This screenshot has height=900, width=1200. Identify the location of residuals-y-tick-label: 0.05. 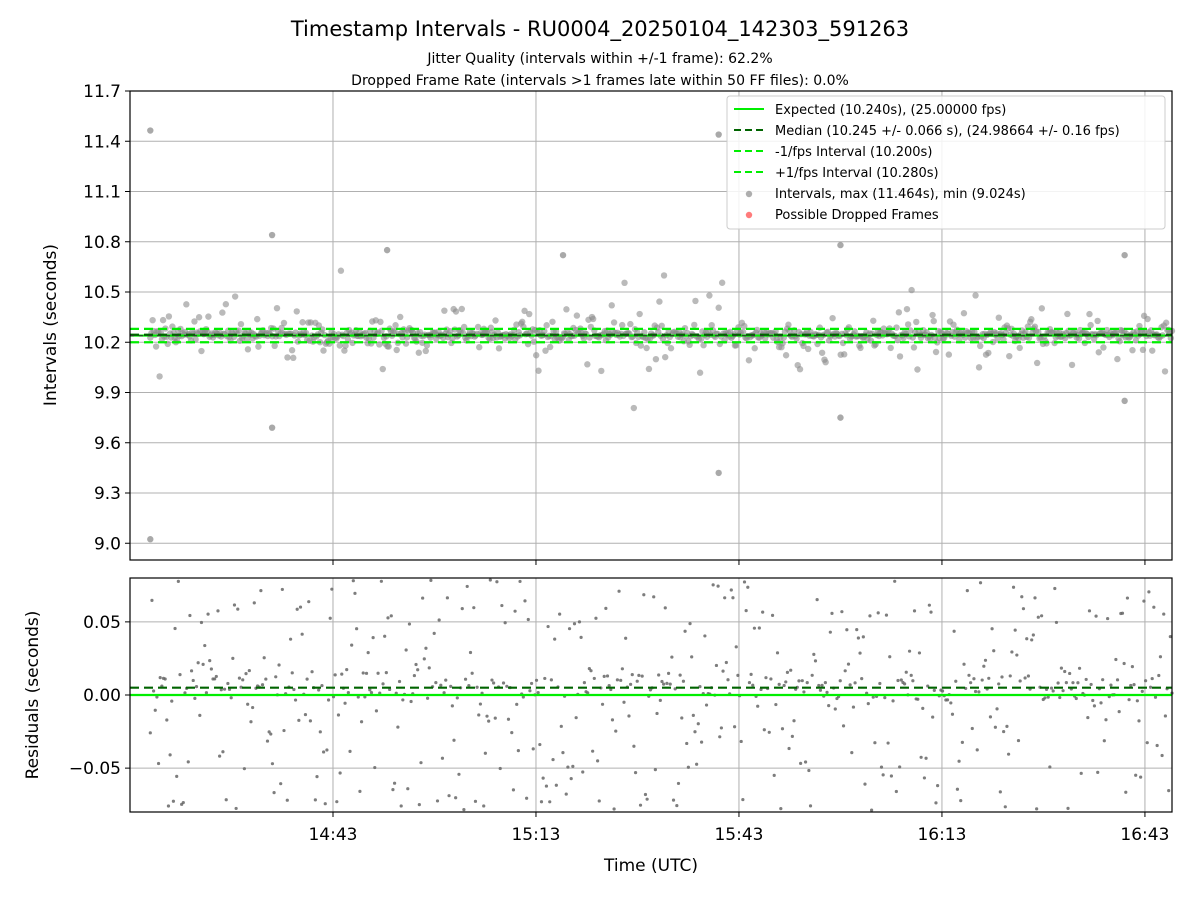
(102, 623).